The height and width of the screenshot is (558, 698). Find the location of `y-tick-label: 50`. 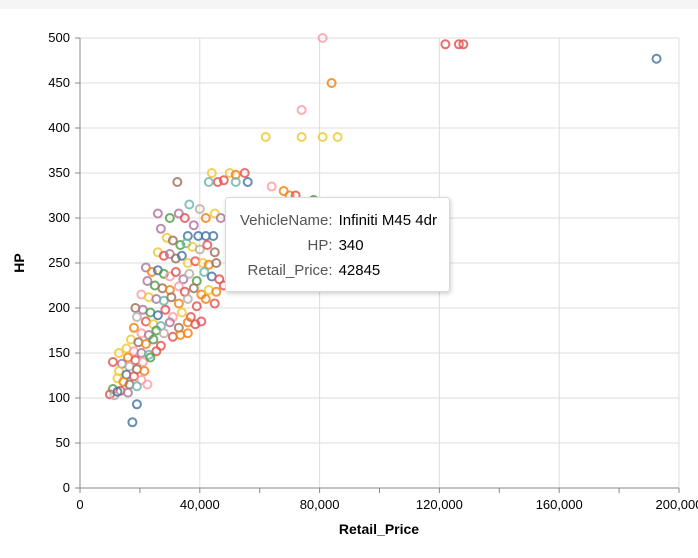

y-tick-label: 50 is located at coordinates (63, 442).